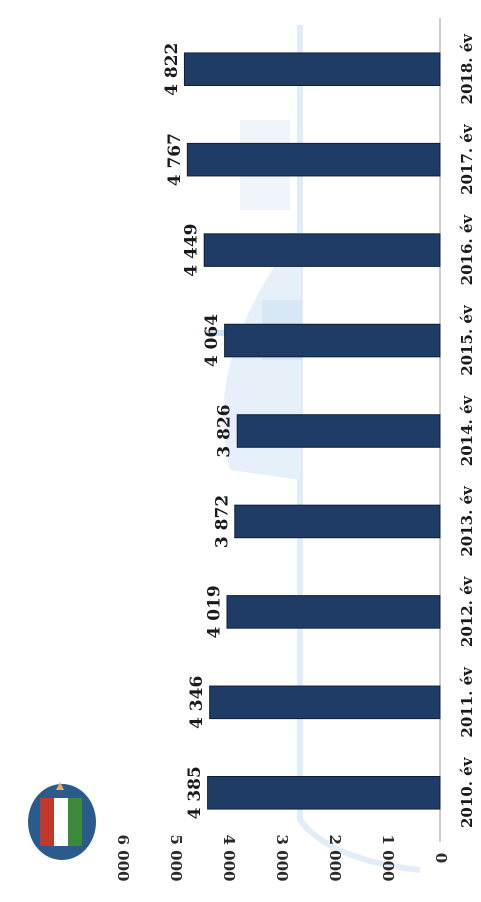 This screenshot has width=481, height=902. Describe the element at coordinates (467, 792) in the screenshot. I see `category-label: 2010. év` at that location.